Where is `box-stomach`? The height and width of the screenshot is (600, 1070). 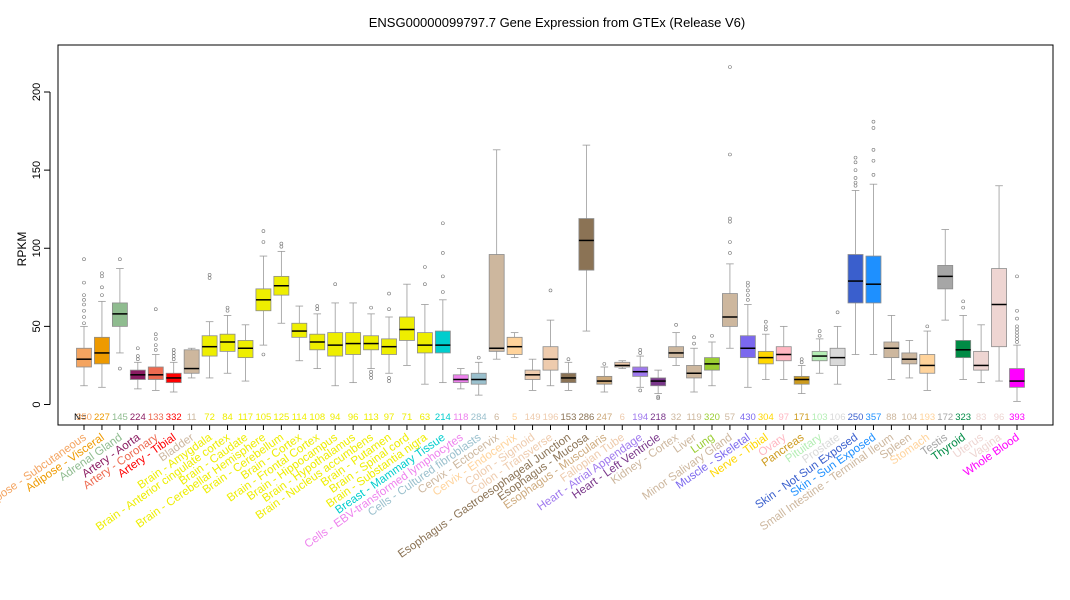
box-stomach is located at coordinates (927, 357).